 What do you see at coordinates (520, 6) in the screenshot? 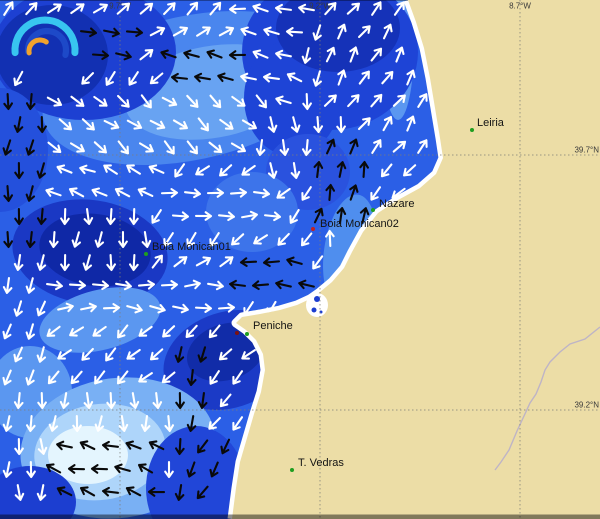
I see `longitude-label: 8.7°W` at bounding box center [520, 6].